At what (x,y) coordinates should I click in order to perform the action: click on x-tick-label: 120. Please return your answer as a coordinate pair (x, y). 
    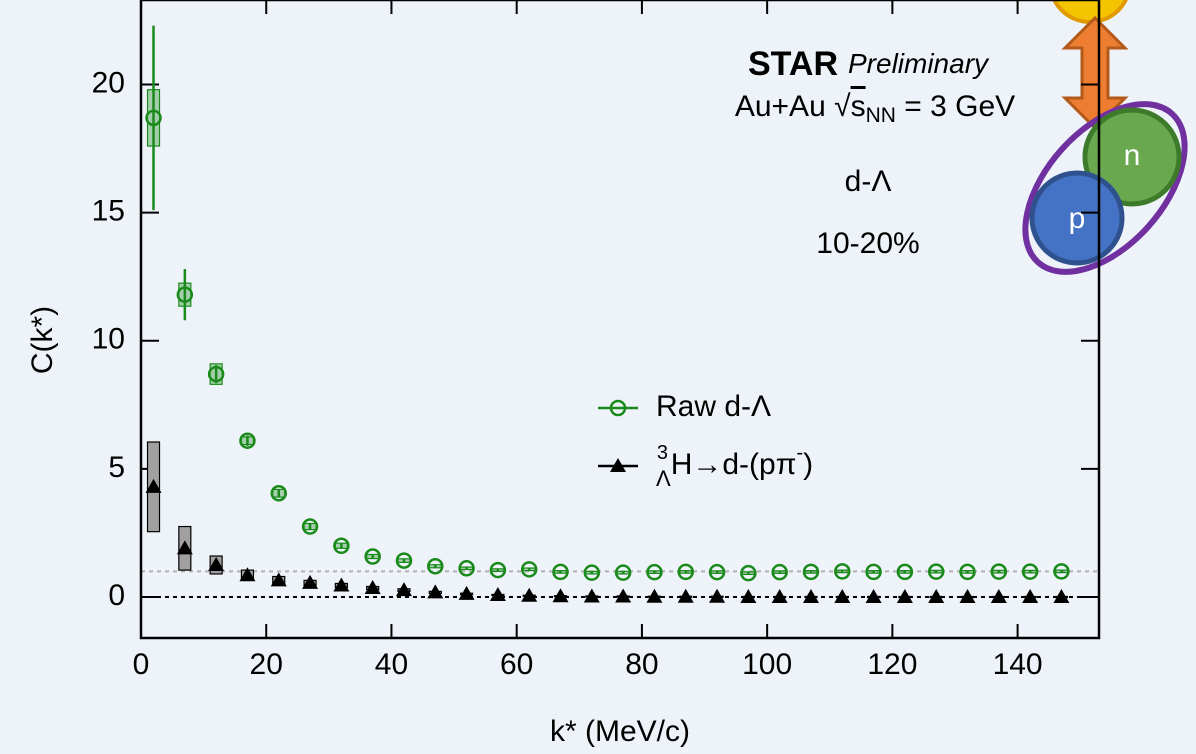
    Looking at the image, I should click on (892, 664).